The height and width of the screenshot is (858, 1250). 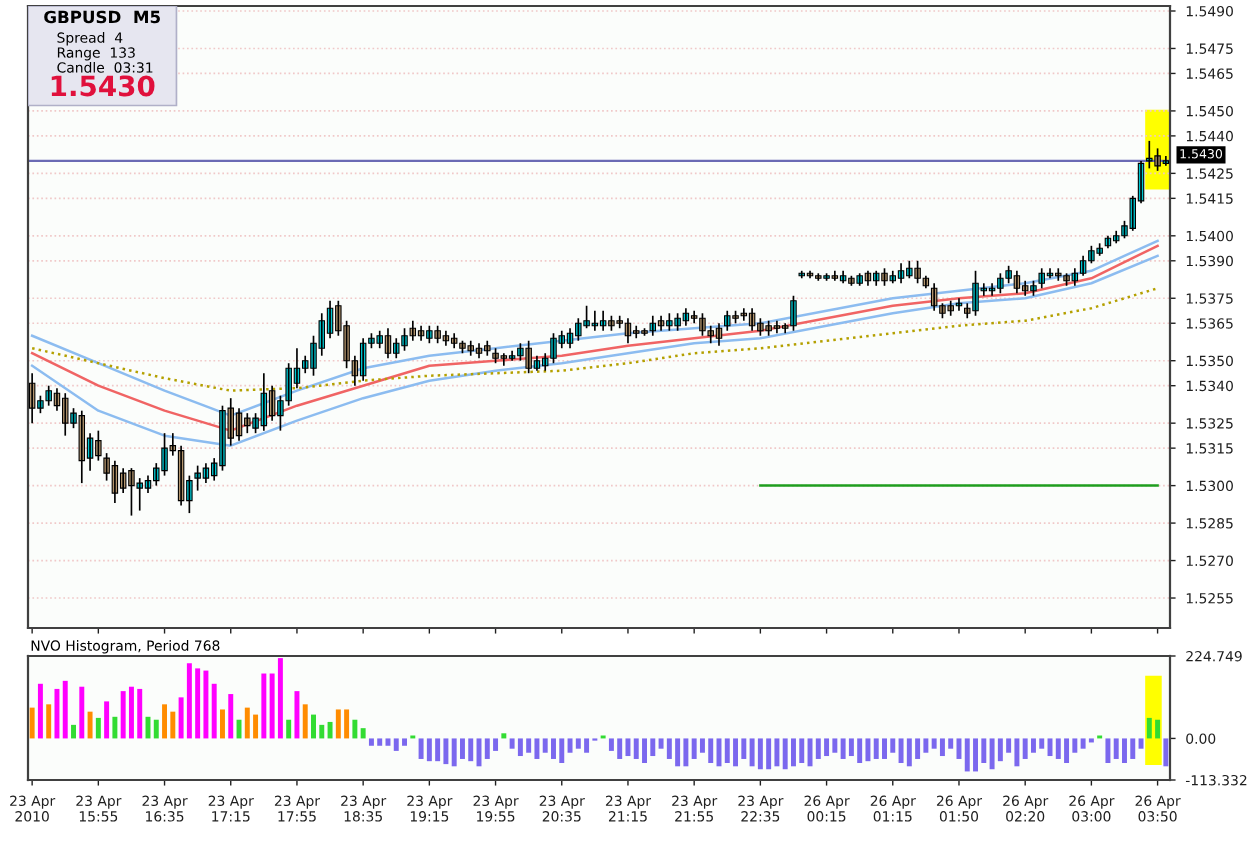 What do you see at coordinates (103, 86) in the screenshot?
I see `annotation: 1.5430` at bounding box center [103, 86].